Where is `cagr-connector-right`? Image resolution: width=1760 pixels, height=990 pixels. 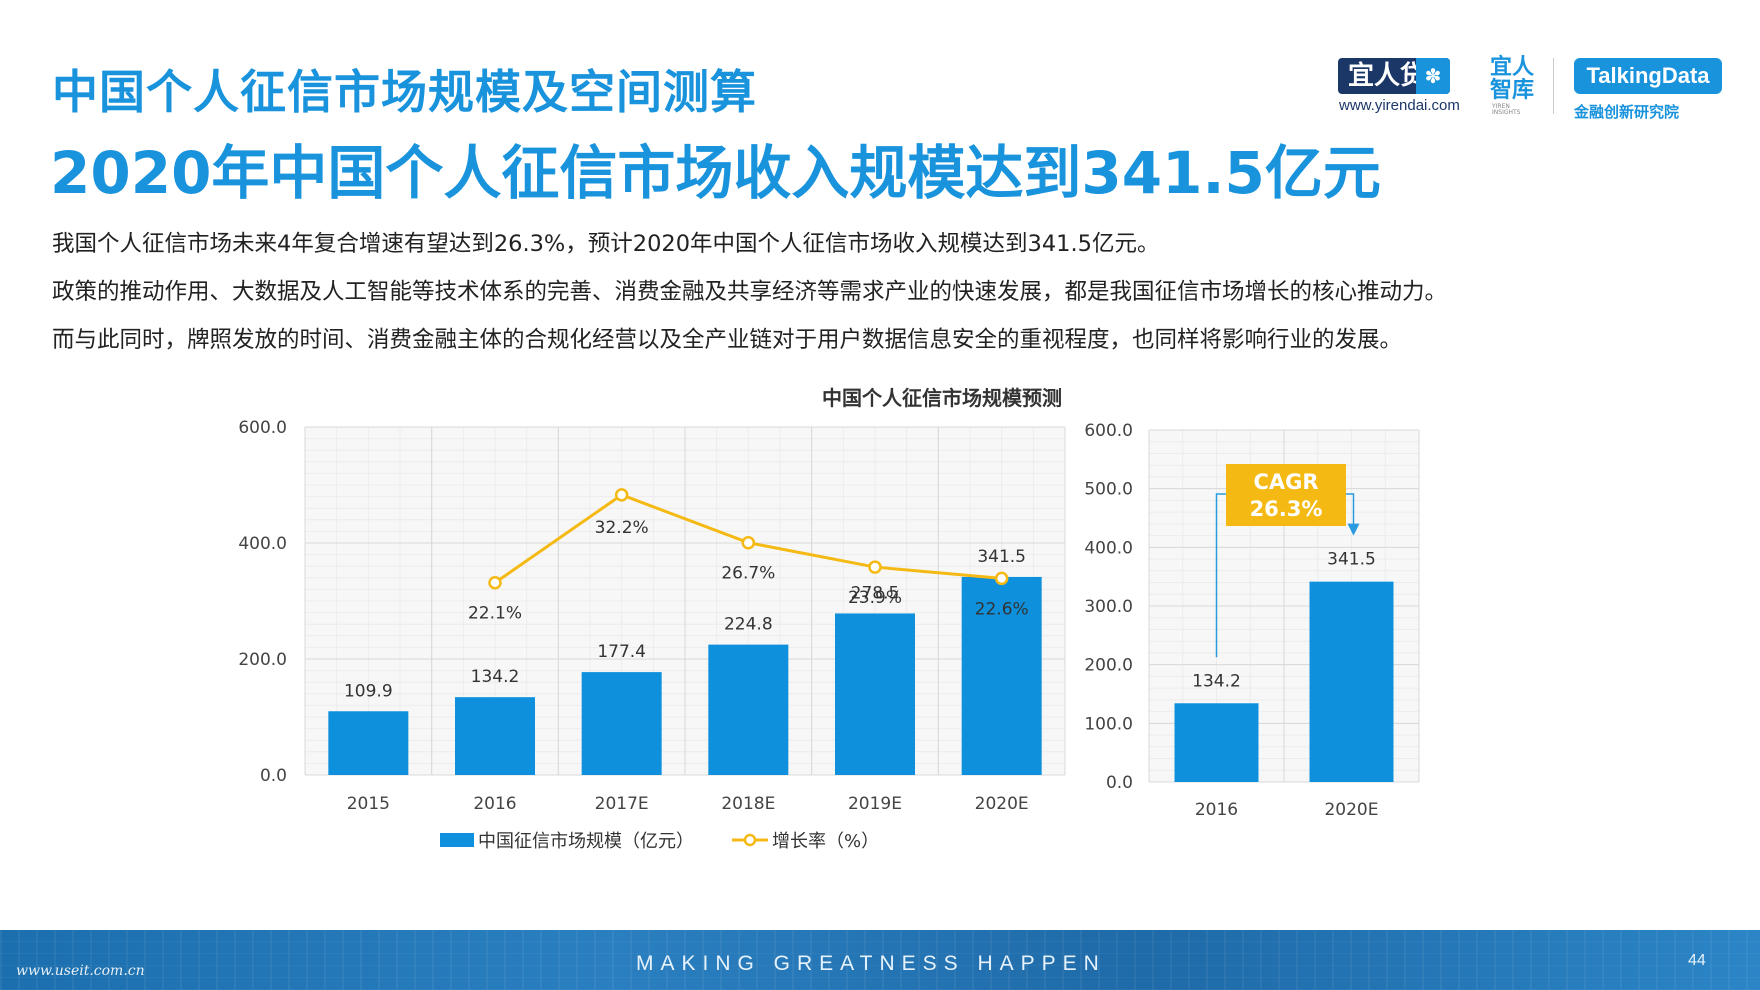 cagr-connector-right is located at coordinates (1350, 512).